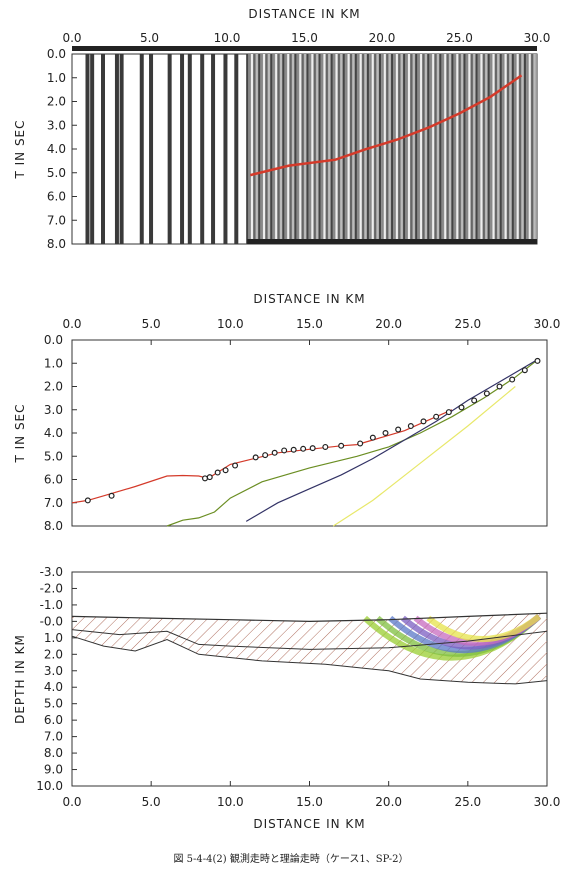  What do you see at coordinates (49, 786) in the screenshot?
I see `y-tick-label: 10.0` at bounding box center [49, 786].